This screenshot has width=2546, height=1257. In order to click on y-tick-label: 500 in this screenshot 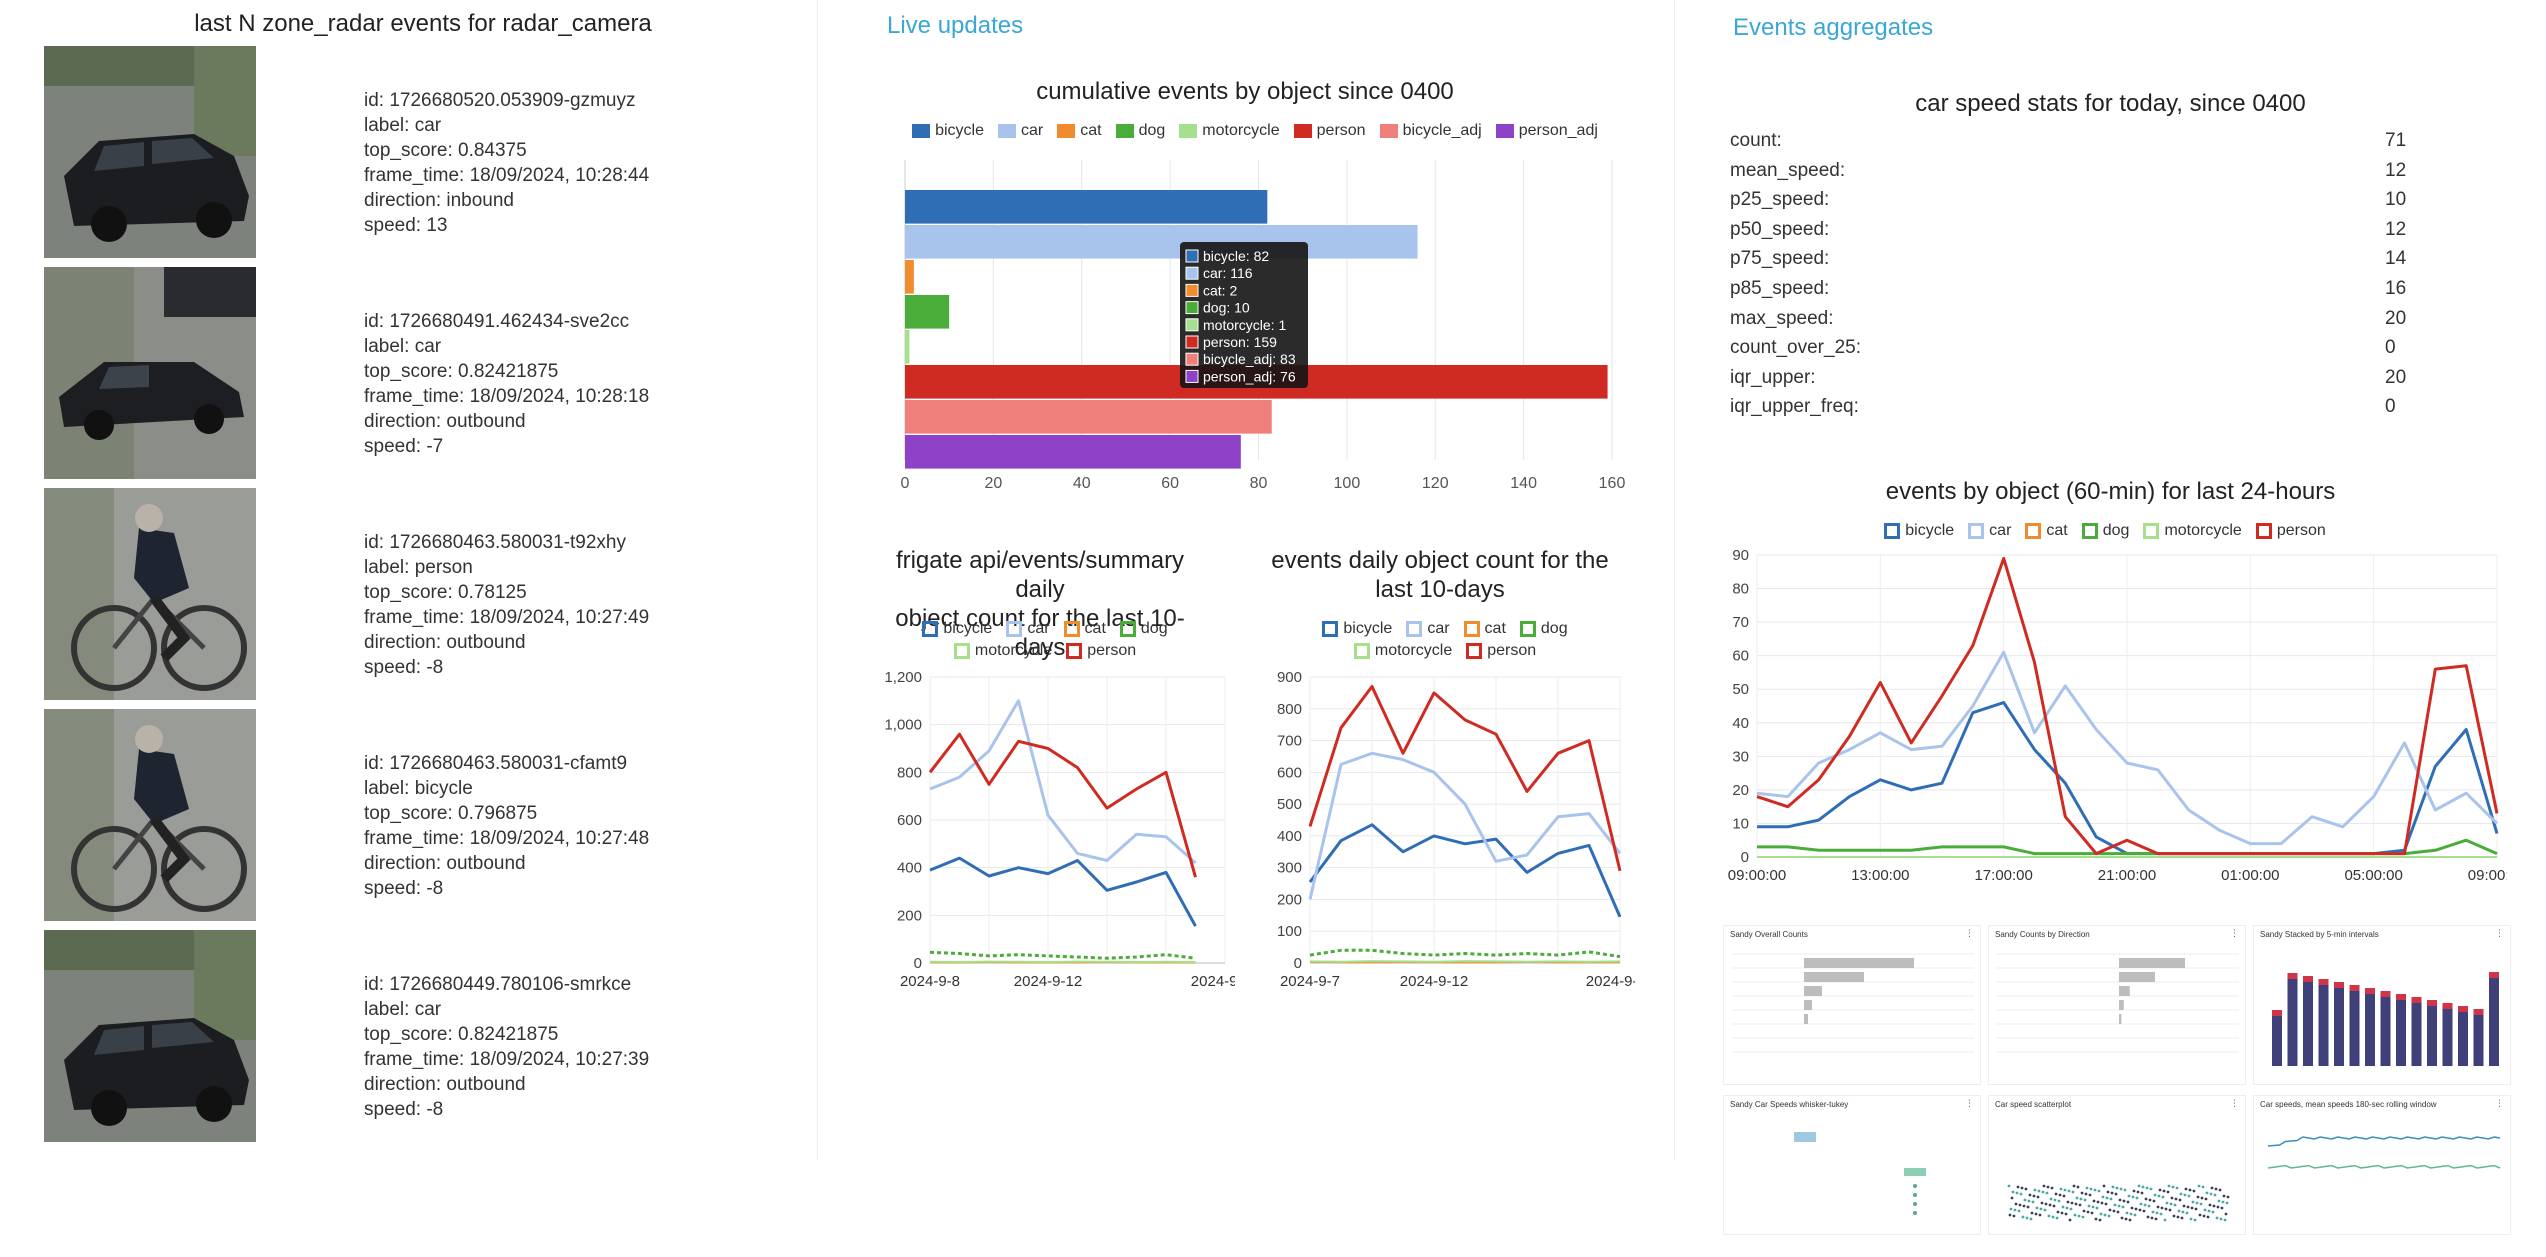, I will do `click(1289, 804)`.